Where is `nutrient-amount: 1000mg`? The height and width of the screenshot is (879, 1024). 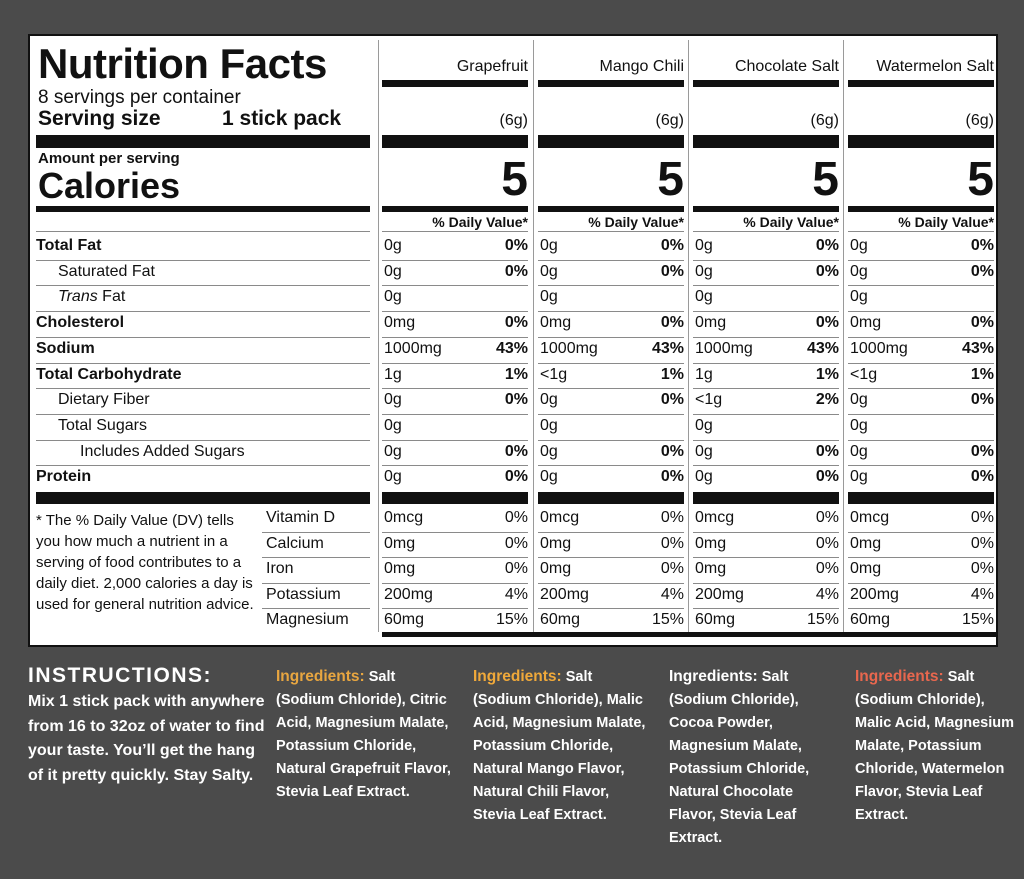 nutrient-amount: 1000mg is located at coordinates (569, 348).